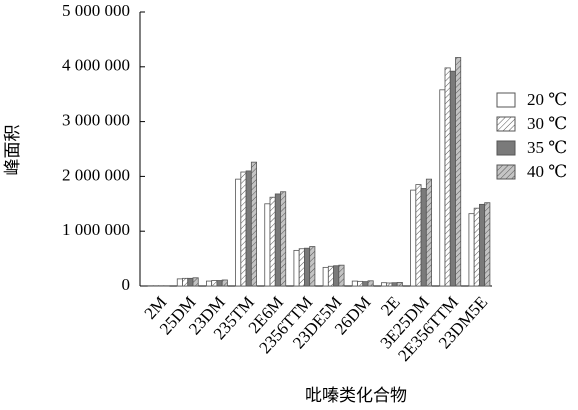 This screenshot has height=410, width=578. What do you see at coordinates (547, 123) in the screenshot?
I see `legend-label: 30 ℃` at bounding box center [547, 123].